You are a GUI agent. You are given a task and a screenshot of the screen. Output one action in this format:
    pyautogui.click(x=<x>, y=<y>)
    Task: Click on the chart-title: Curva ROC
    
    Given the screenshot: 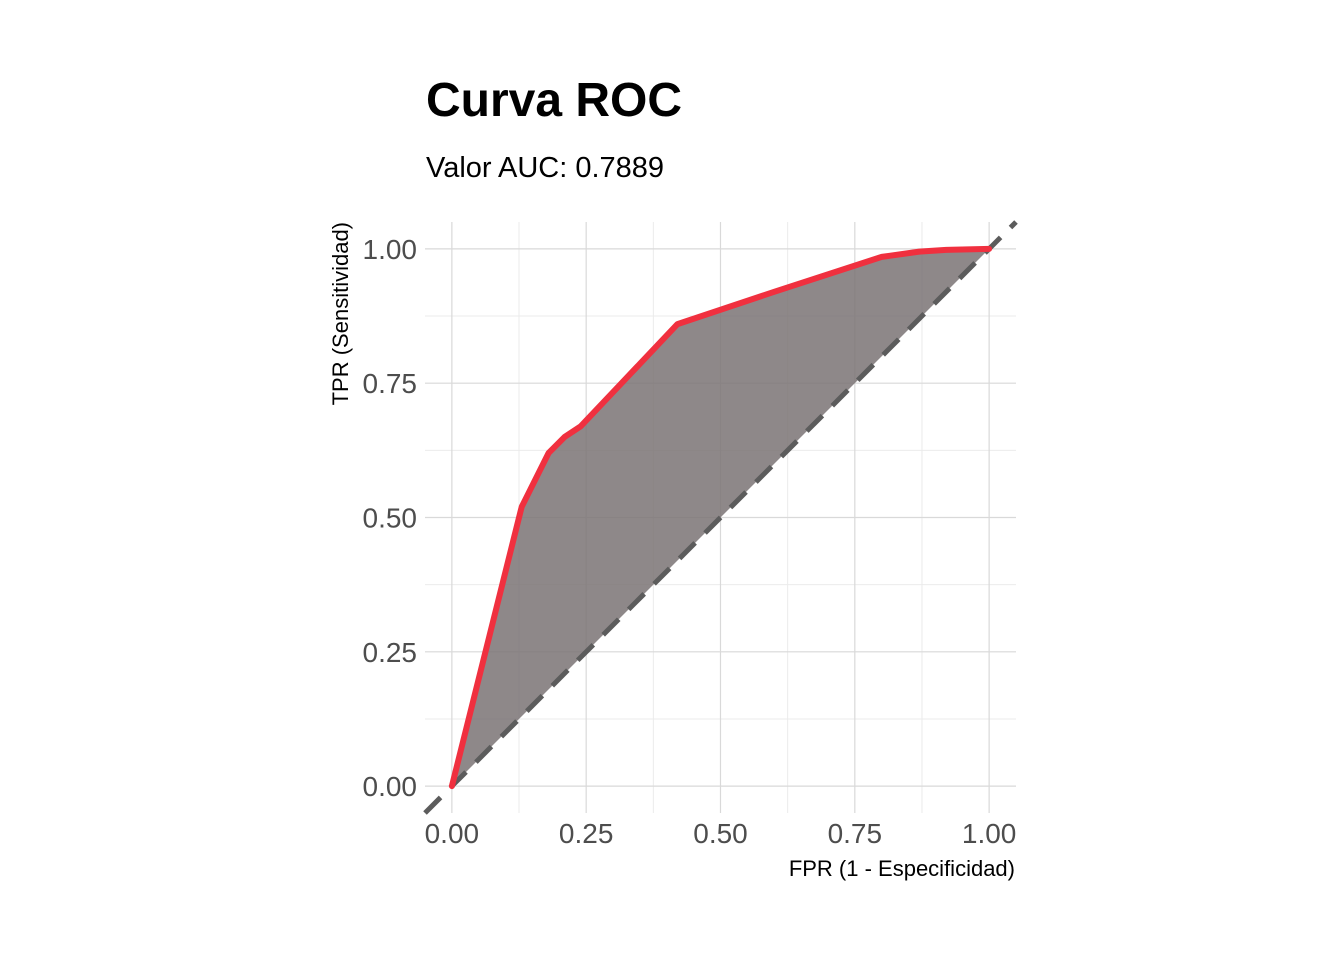 What is the action you would take?
    pyautogui.click(x=554, y=100)
    